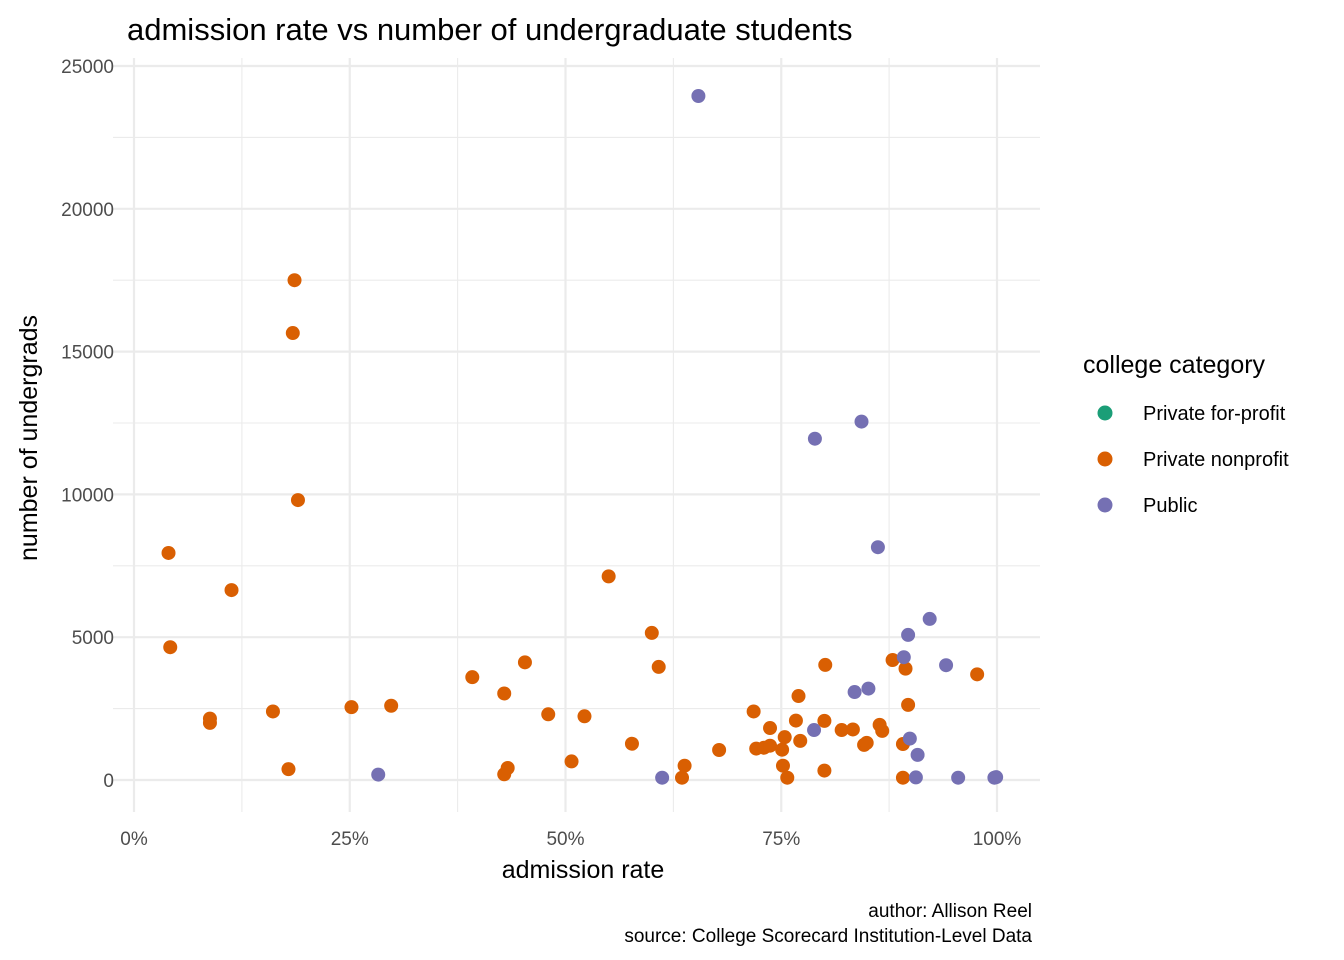 This screenshot has width=1344, height=960. Describe the element at coordinates (87, 210) in the screenshot. I see `y-tick-label: 20000` at that location.